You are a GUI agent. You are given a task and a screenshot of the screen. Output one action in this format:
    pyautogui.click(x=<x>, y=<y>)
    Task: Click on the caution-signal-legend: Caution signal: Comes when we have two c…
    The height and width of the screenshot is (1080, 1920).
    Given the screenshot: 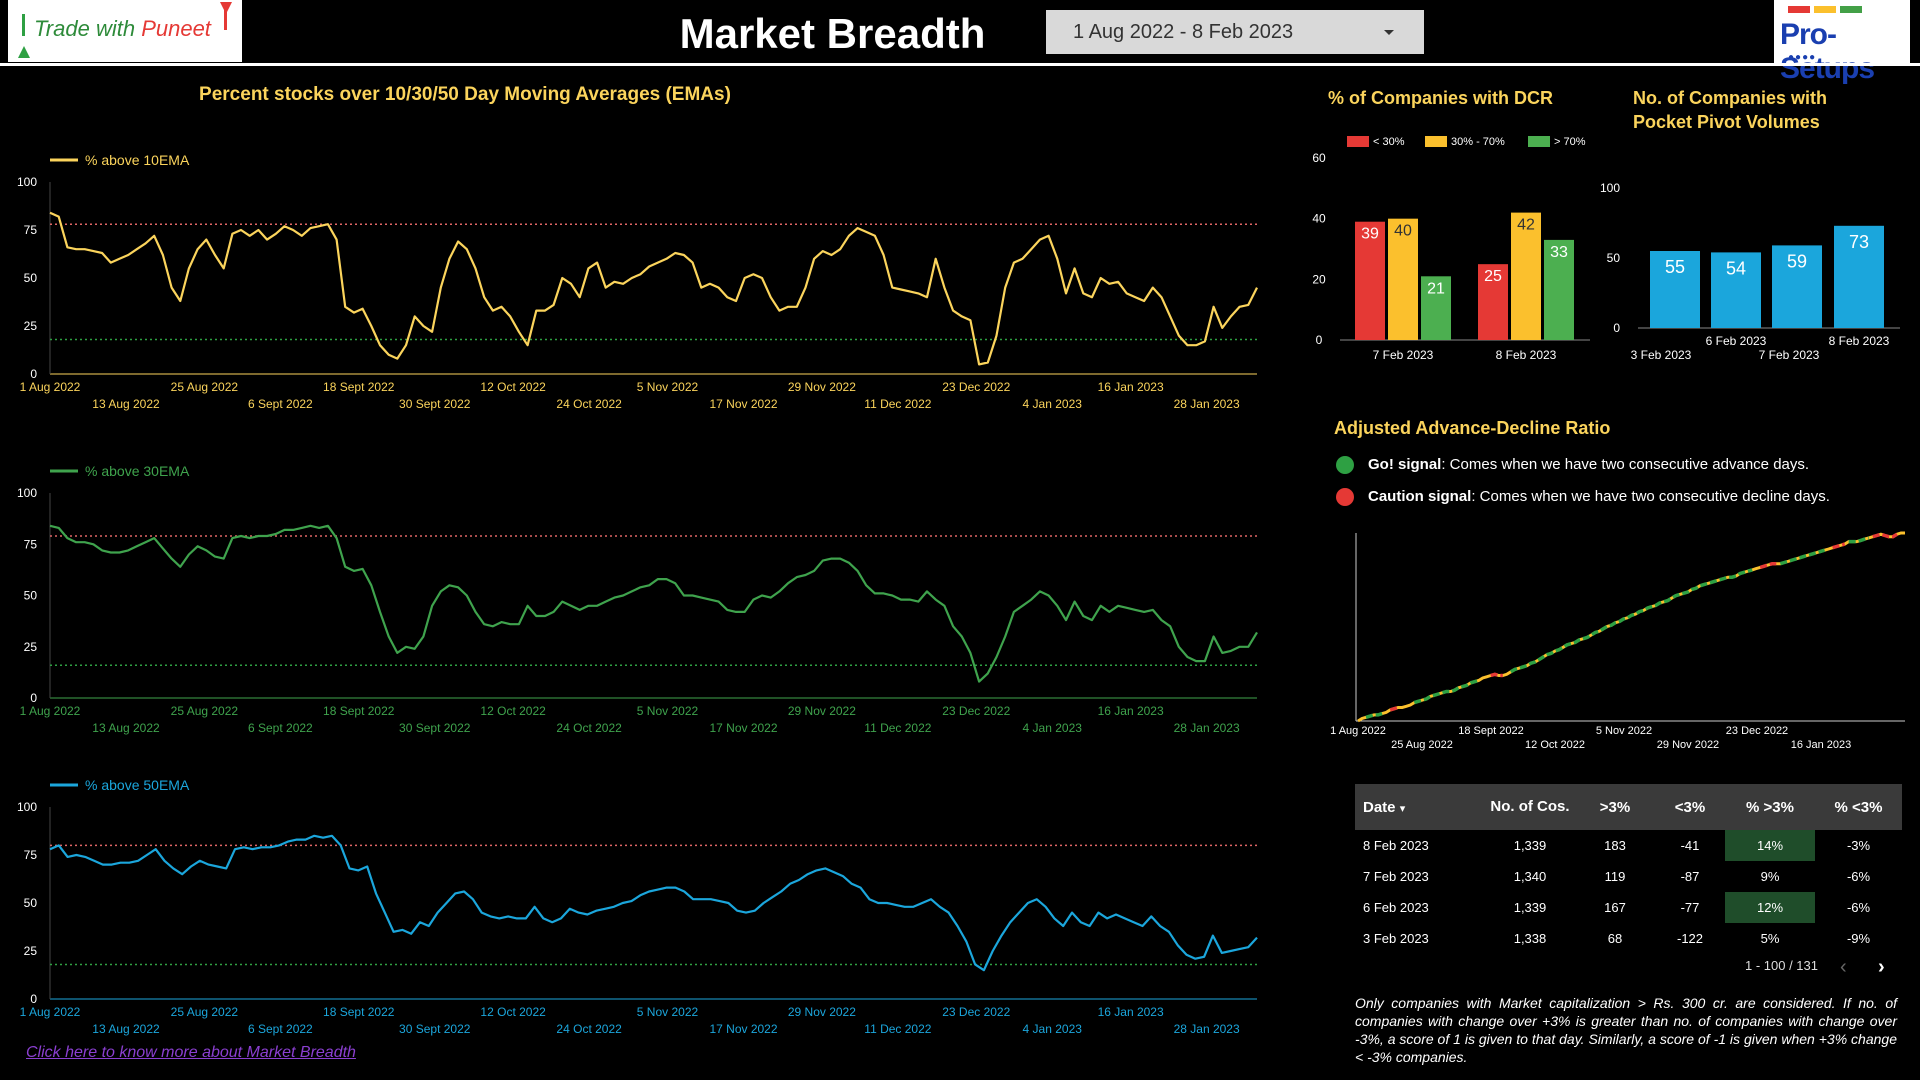 What is the action you would take?
    pyautogui.click(x=1583, y=497)
    